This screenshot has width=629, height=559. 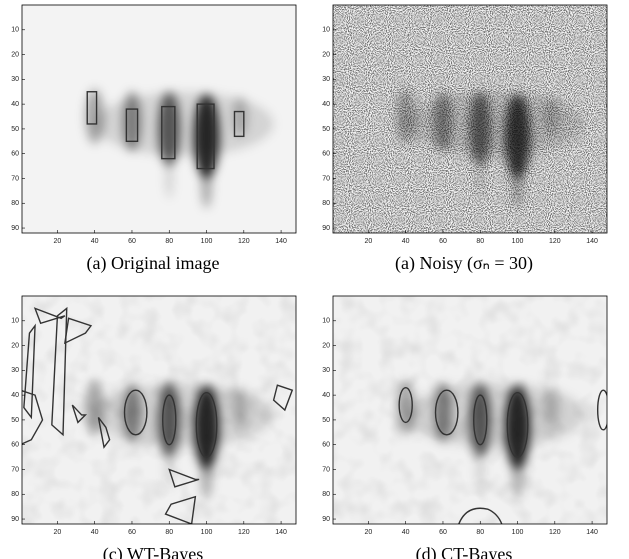 What do you see at coordinates (153, 551) in the screenshot?
I see `caption: (c) WT-Bayes` at bounding box center [153, 551].